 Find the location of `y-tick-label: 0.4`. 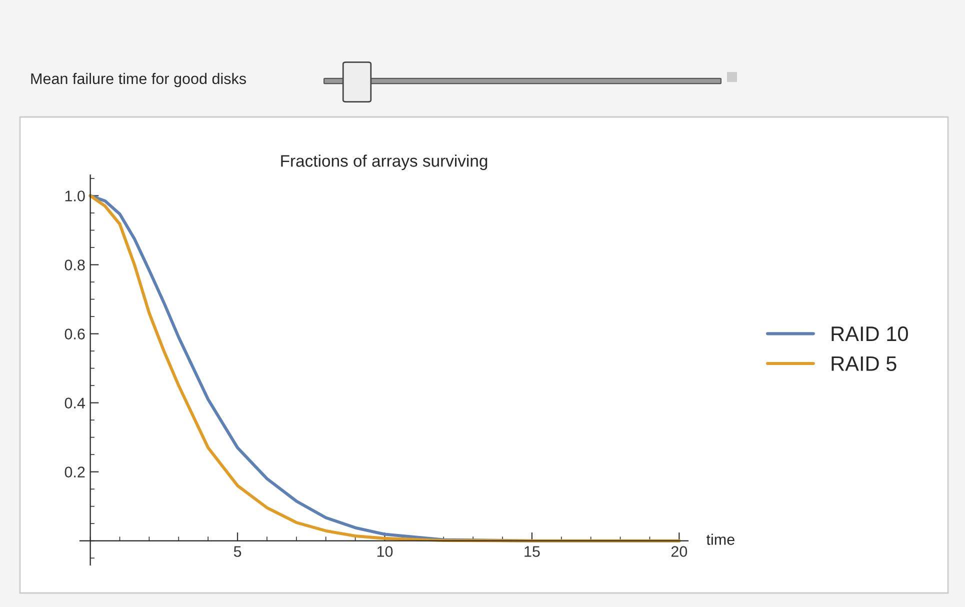

y-tick-label: 0.4 is located at coordinates (74, 403).